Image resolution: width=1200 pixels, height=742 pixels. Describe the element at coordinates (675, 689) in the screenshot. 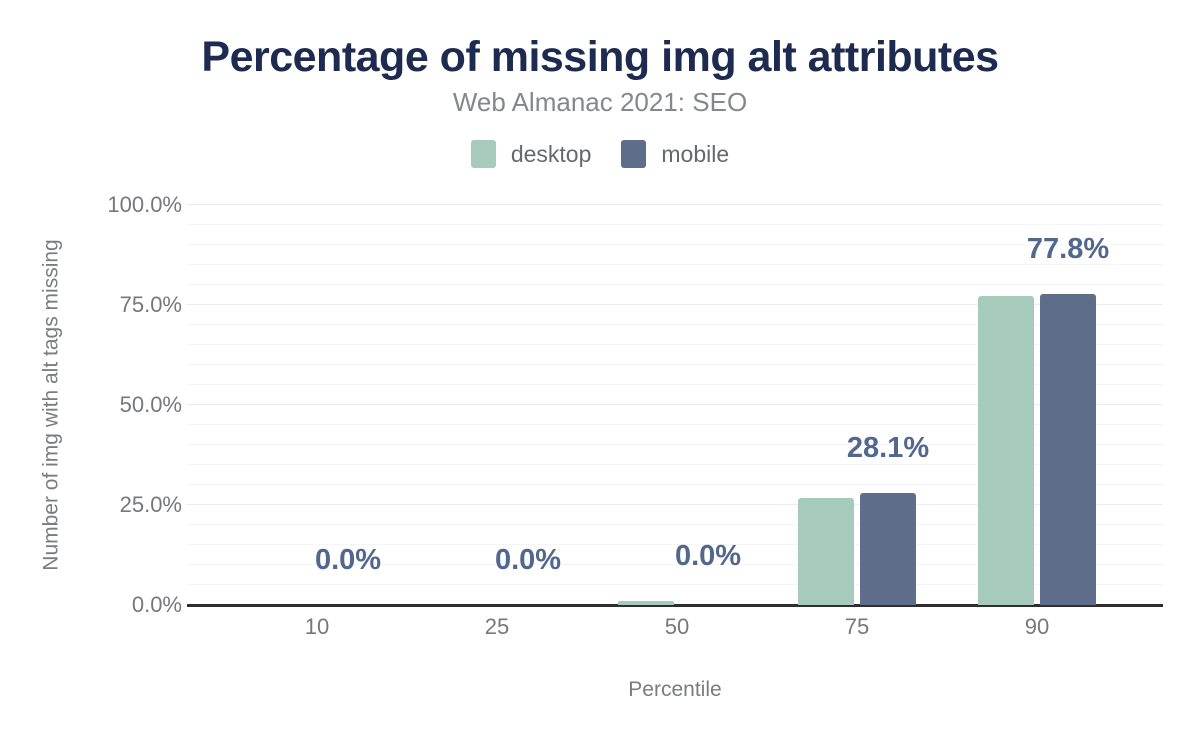

I see `x-axis-title: Percentile` at that location.